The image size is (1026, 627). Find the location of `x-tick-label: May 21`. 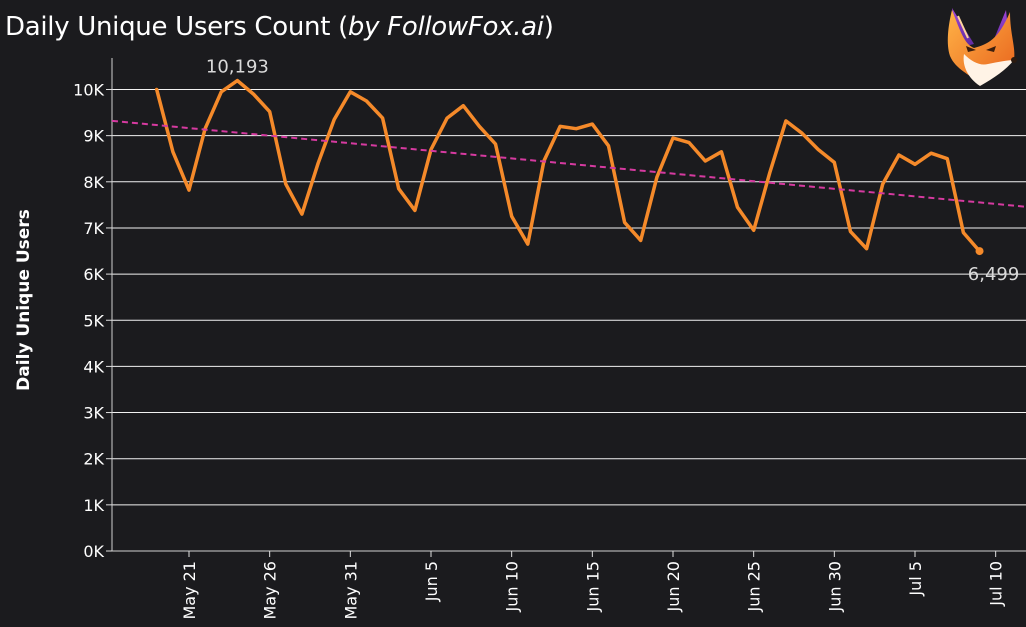

x-tick-label: May 21 is located at coordinates (189, 590).